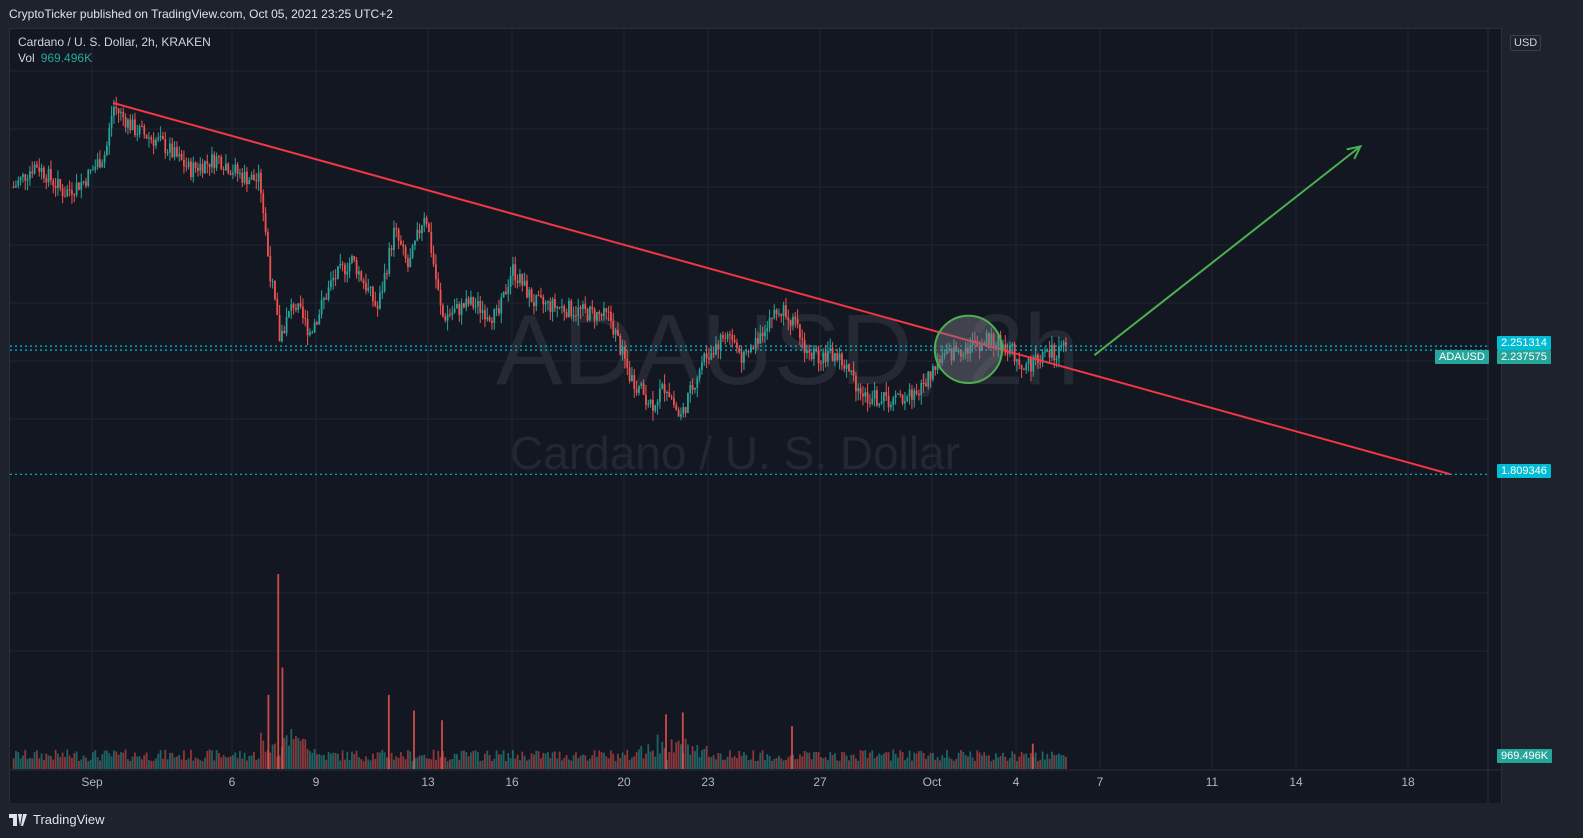  Describe the element at coordinates (92, 782) in the screenshot. I see `x-axis-tick-label: Sep` at that location.